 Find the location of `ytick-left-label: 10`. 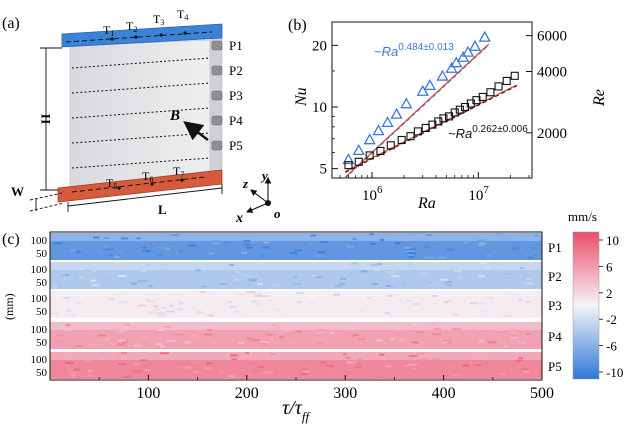

ytick-left-label: 10 is located at coordinates (319, 108).